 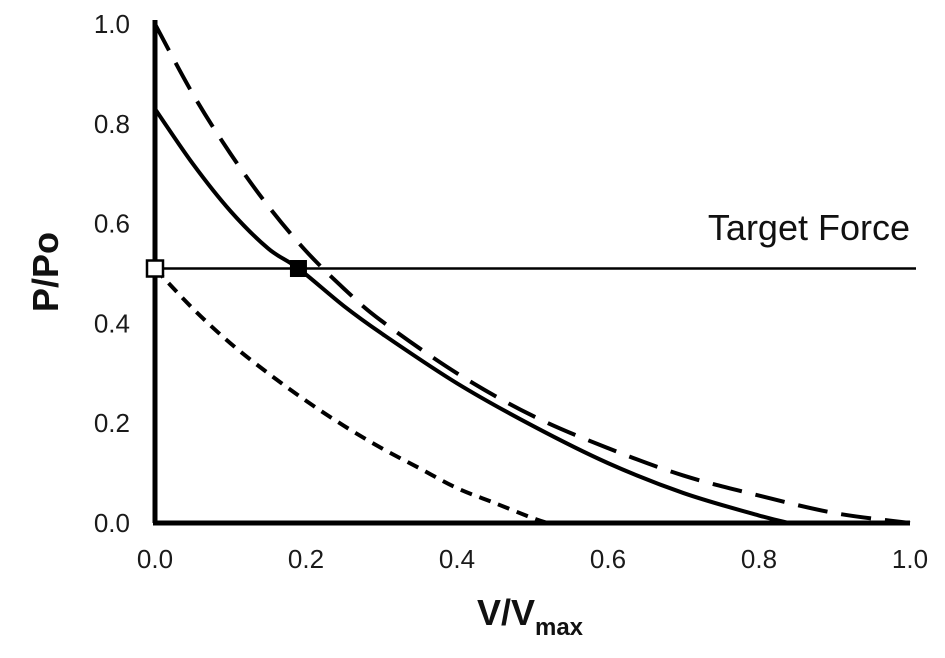 I want to click on y-tick-label: 0.8, so click(x=112, y=124).